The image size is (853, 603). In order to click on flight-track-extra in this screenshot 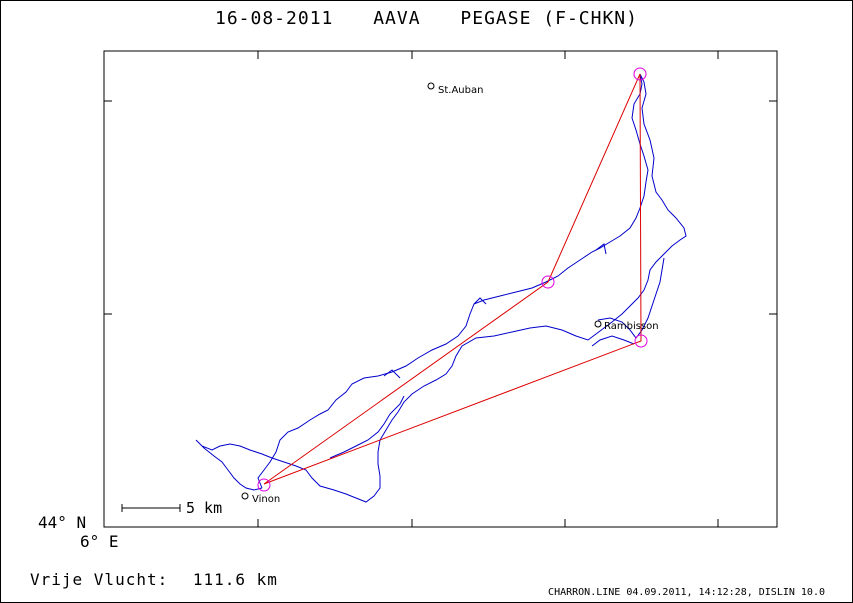, I will do `click(497, 351)`.